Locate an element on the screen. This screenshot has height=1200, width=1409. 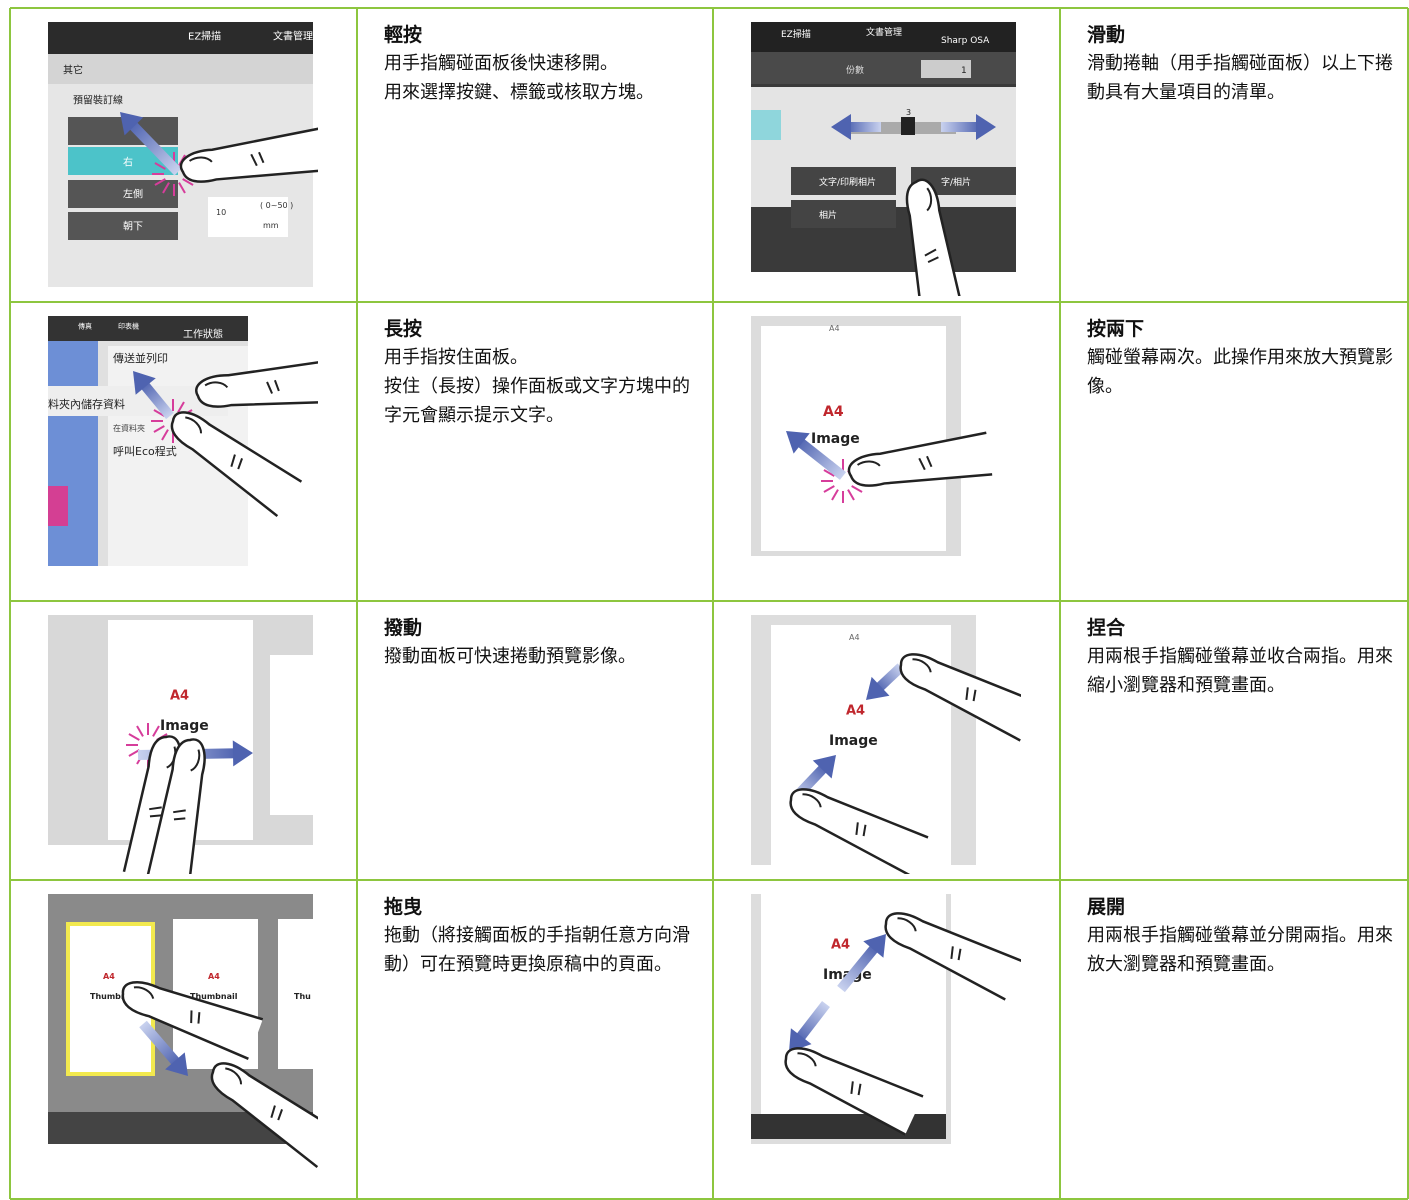
gesture-text: 長按用手指按住面板。按住（長按）操作面板或文字方塊中的字元會顯示提示文字。 is located at coordinates (540, 372).